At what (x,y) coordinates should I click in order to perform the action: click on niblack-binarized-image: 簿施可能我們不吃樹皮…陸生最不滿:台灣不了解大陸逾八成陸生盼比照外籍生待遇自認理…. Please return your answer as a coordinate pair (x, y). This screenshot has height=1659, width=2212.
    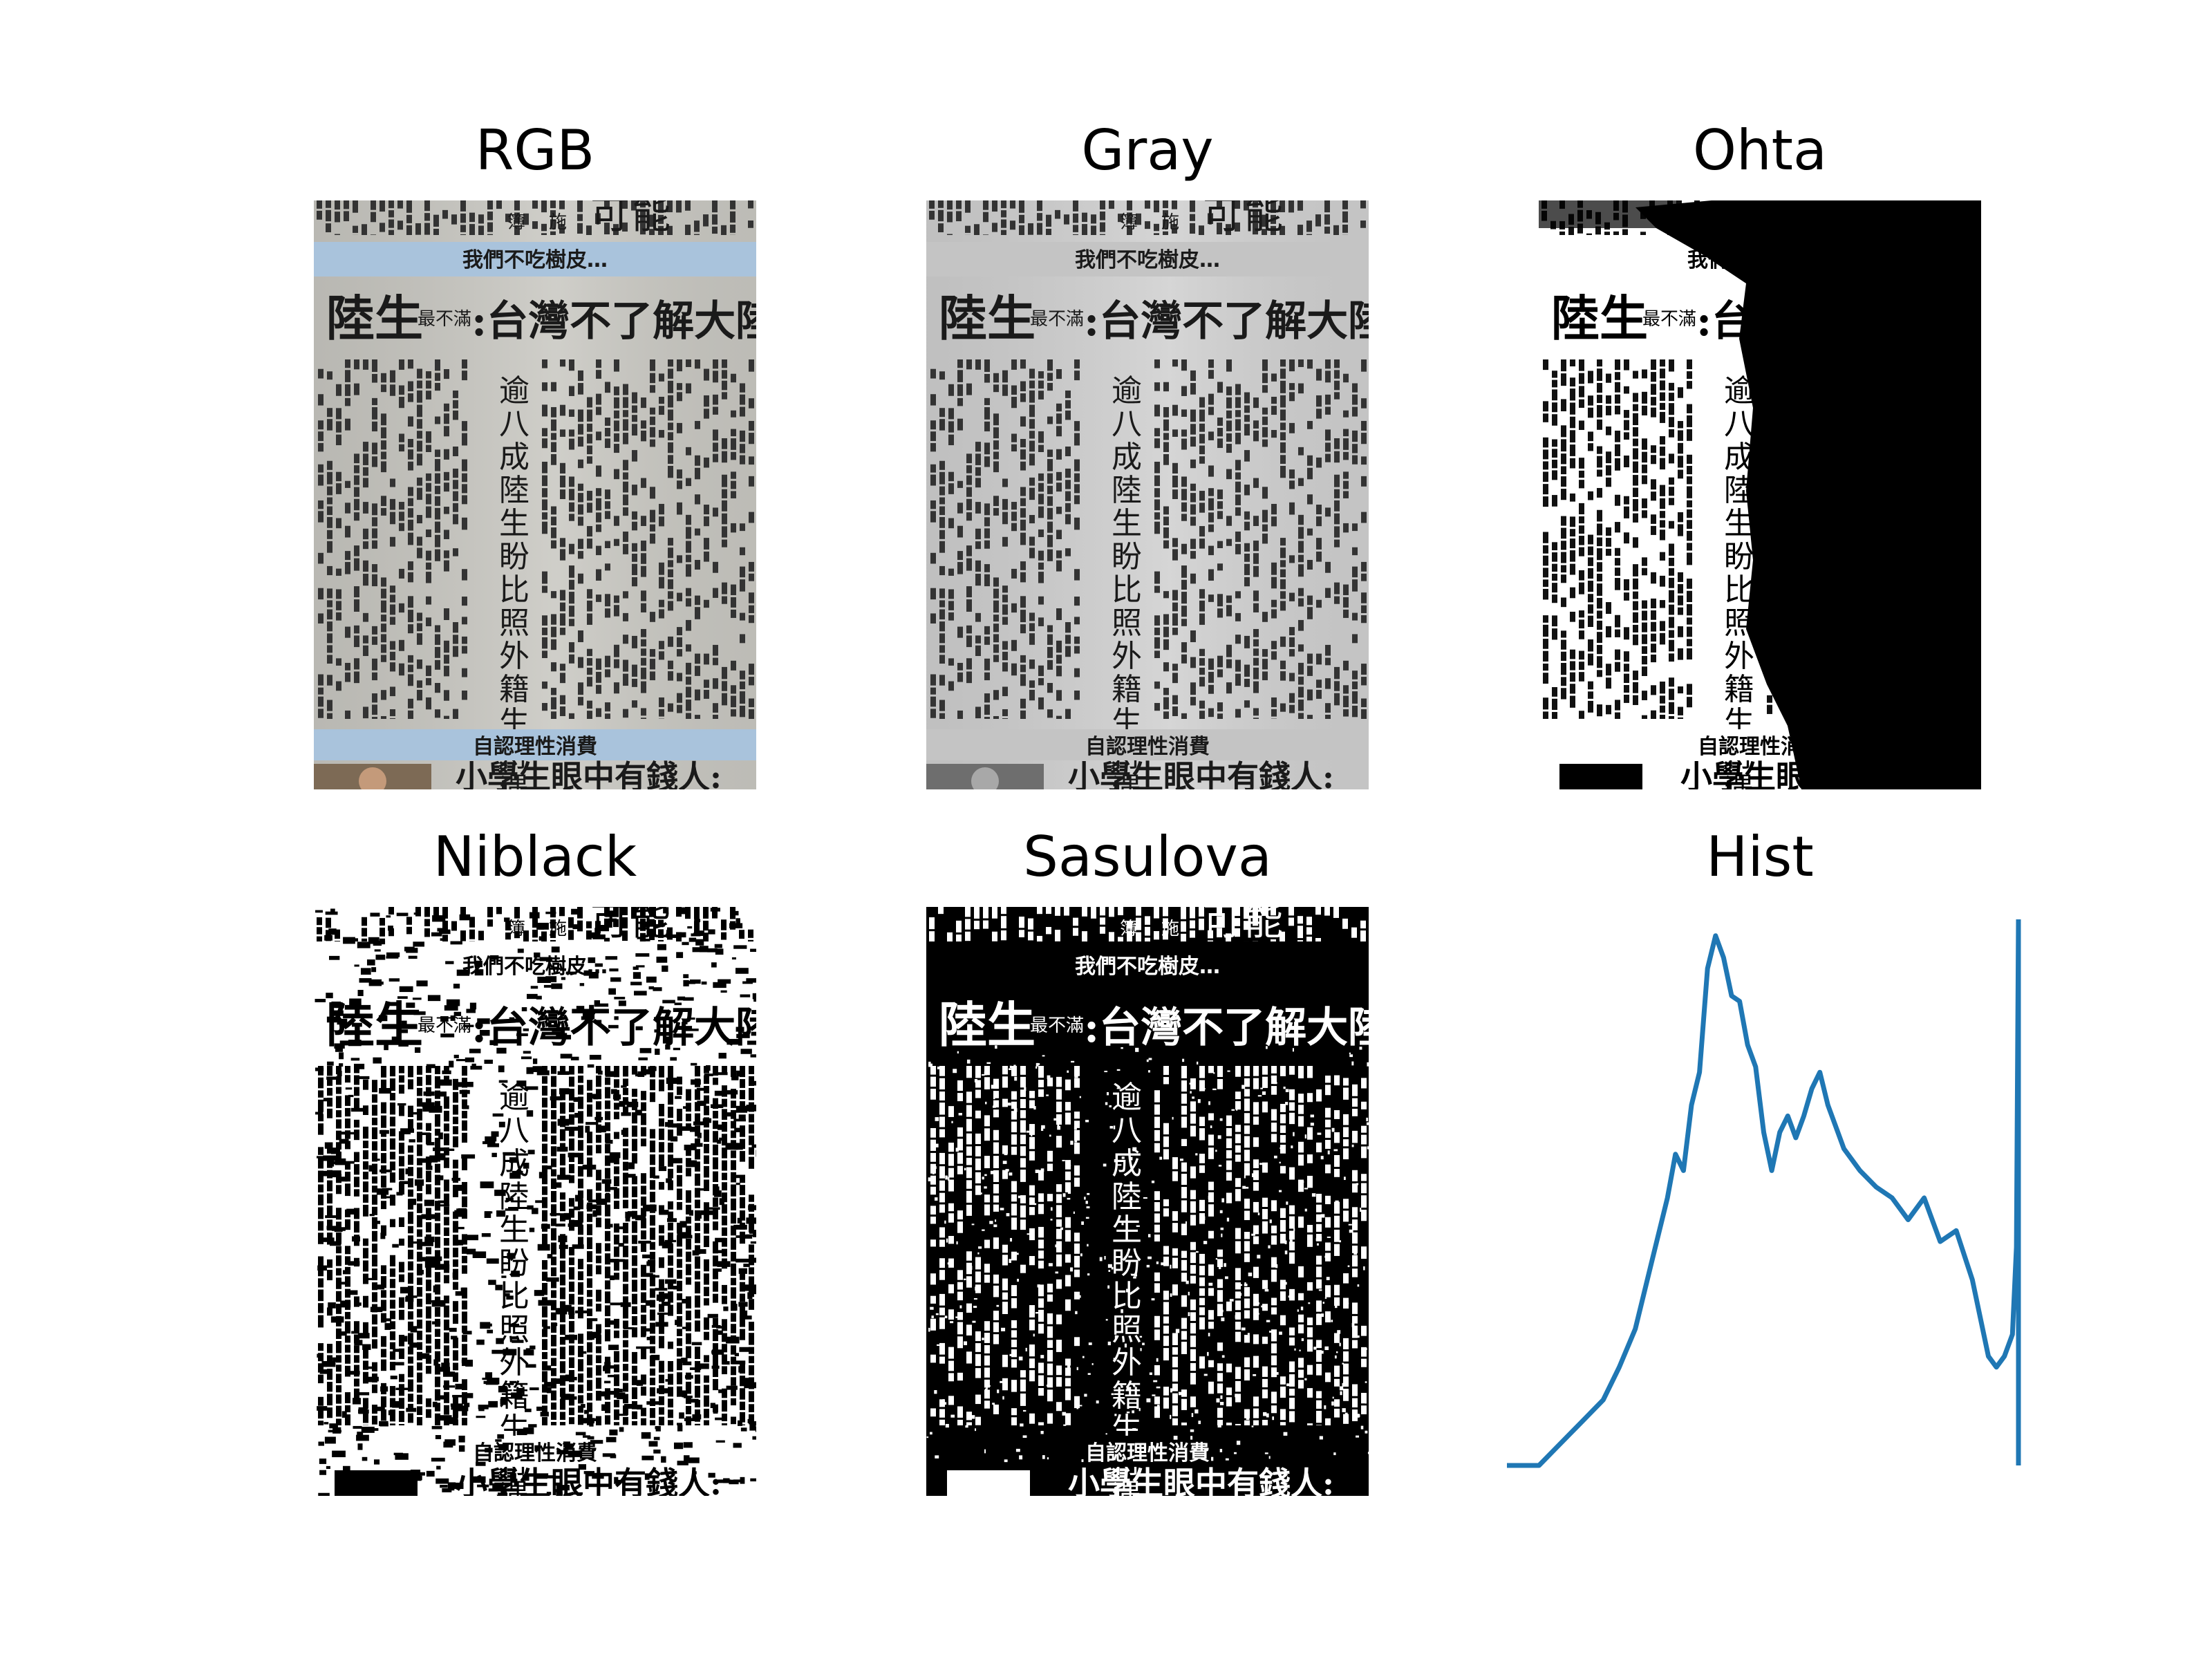
    Looking at the image, I should click on (535, 1201).